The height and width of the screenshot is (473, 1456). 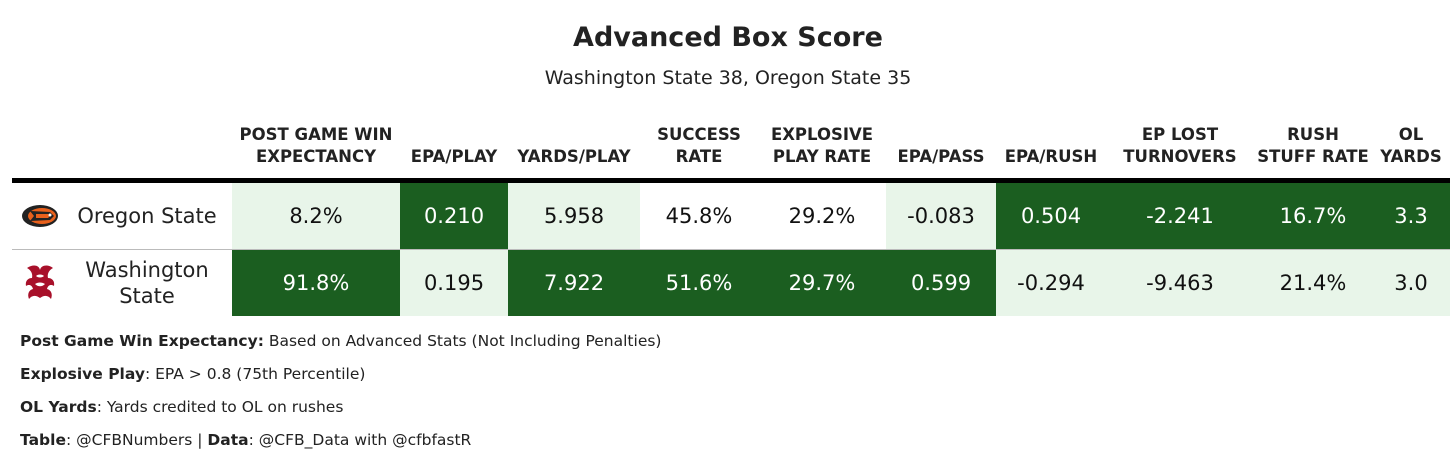 What do you see at coordinates (255, 374) in the screenshot?
I see `footnote-text: : EPA > 0.8 (75th Percentile)` at bounding box center [255, 374].